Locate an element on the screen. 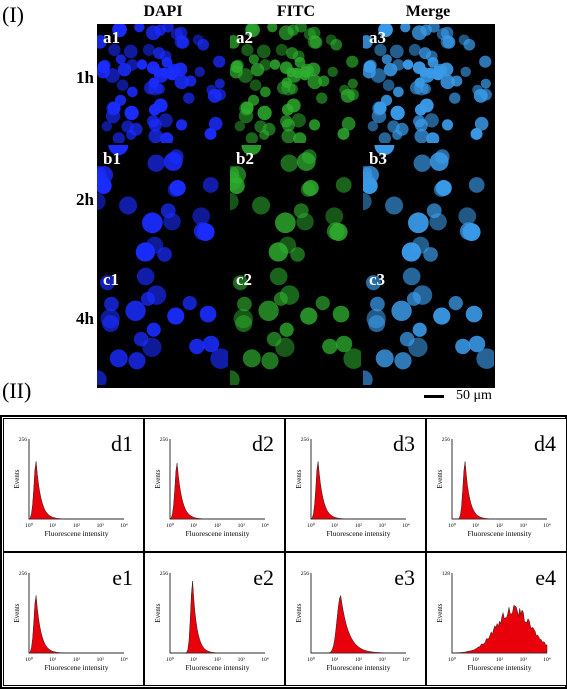 The height and width of the screenshot is (689, 567). column-header-merge: Merge is located at coordinates (428, 11).